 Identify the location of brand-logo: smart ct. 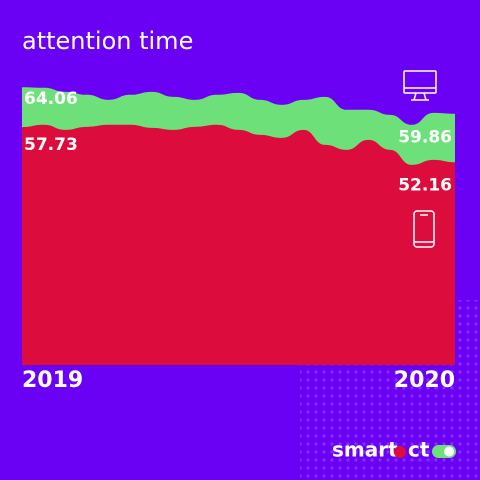
(394, 450).